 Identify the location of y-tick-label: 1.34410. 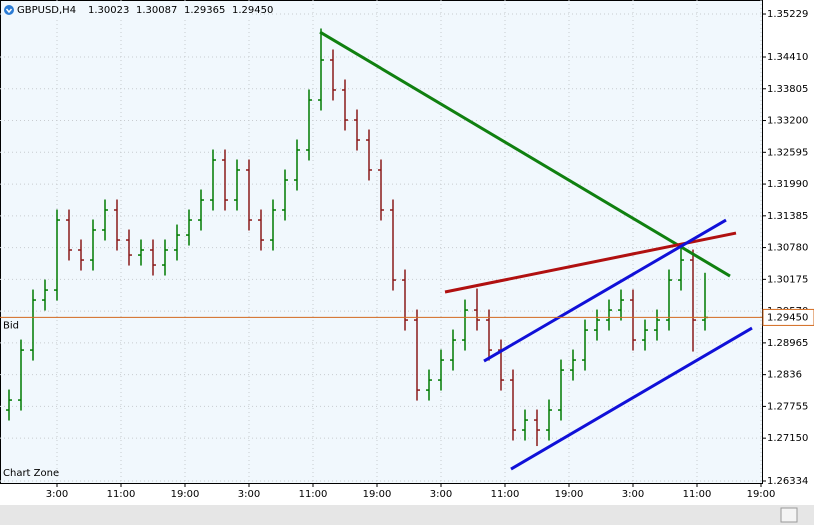
(787, 57).